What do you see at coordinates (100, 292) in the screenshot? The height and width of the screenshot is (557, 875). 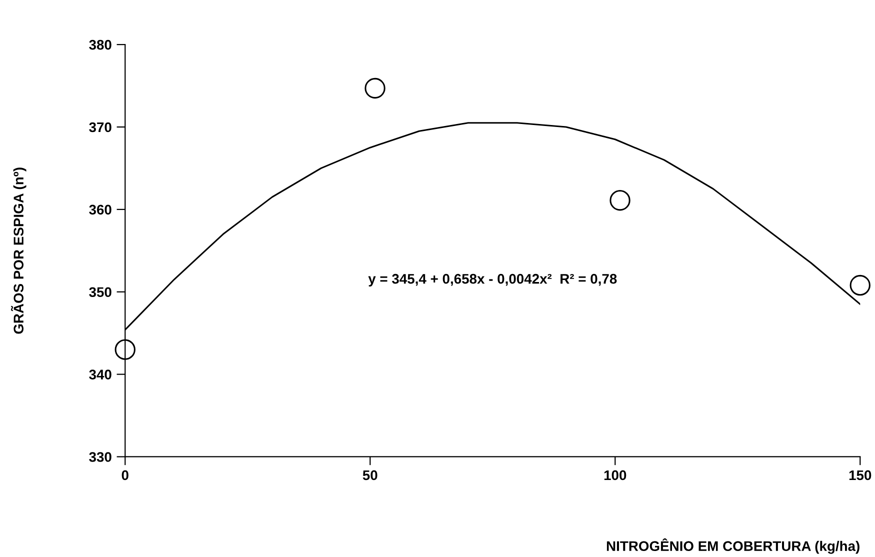 I see `y-tick-label: 350` at bounding box center [100, 292].